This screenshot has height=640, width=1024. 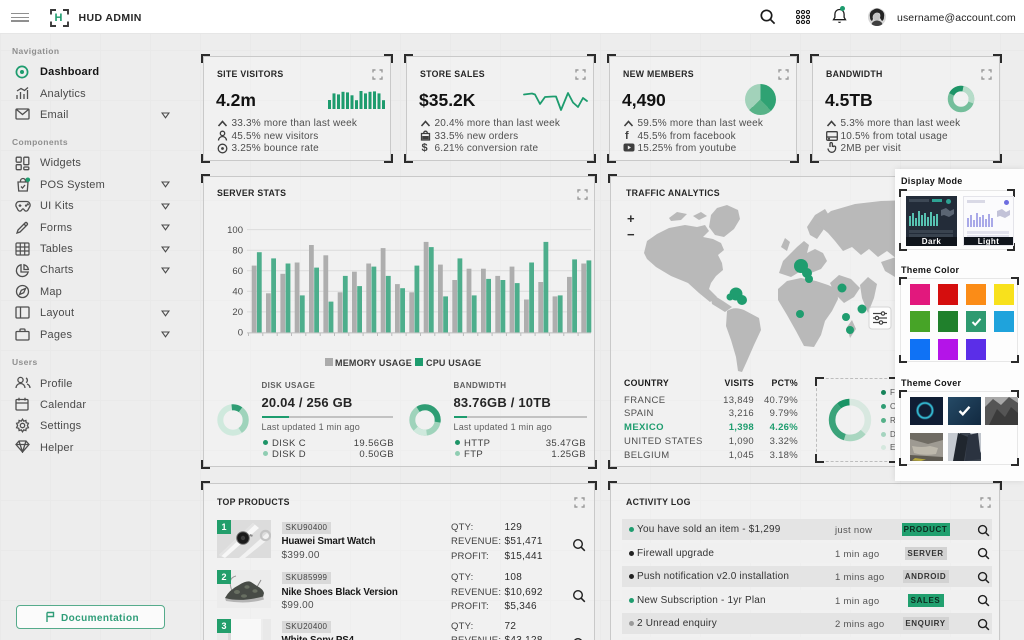 I want to click on svg-text: 60, so click(x=237, y=271).